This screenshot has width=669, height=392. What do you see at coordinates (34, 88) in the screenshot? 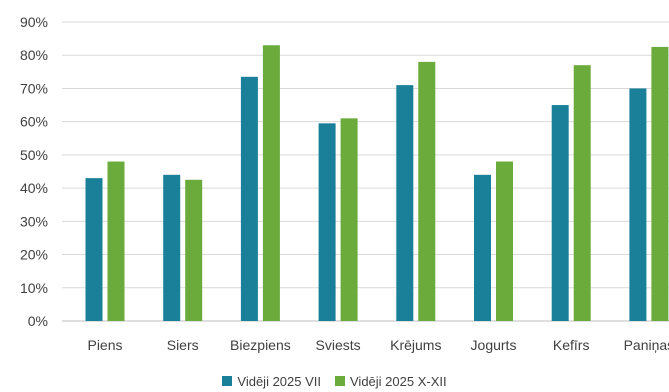
I see `y-tick-label: 70%` at bounding box center [34, 88].